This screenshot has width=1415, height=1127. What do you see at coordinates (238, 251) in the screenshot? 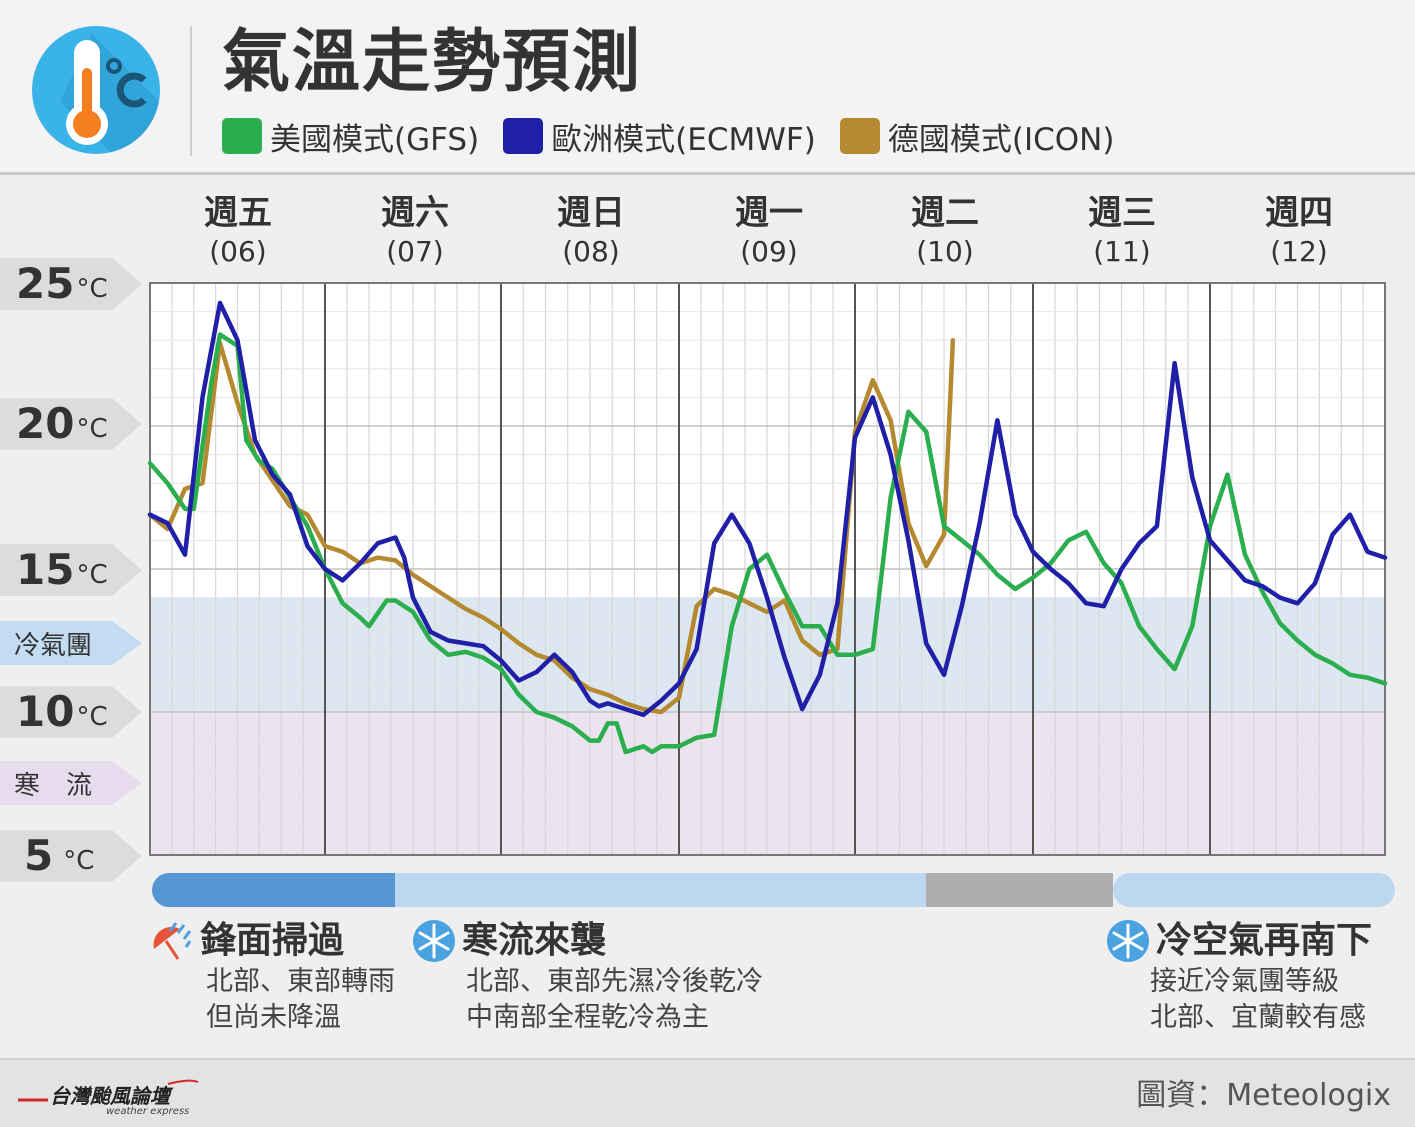
I see `day-date: (06)` at bounding box center [238, 251].